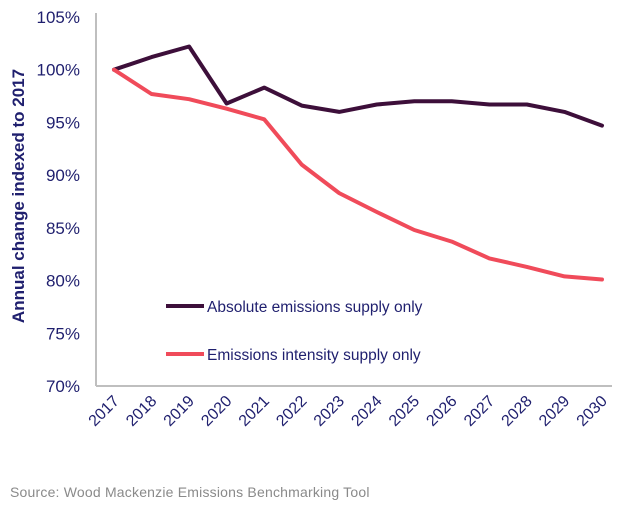 This screenshot has height=511, width=642. What do you see at coordinates (63, 122) in the screenshot?
I see `y-tick-label: 95%` at bounding box center [63, 122].